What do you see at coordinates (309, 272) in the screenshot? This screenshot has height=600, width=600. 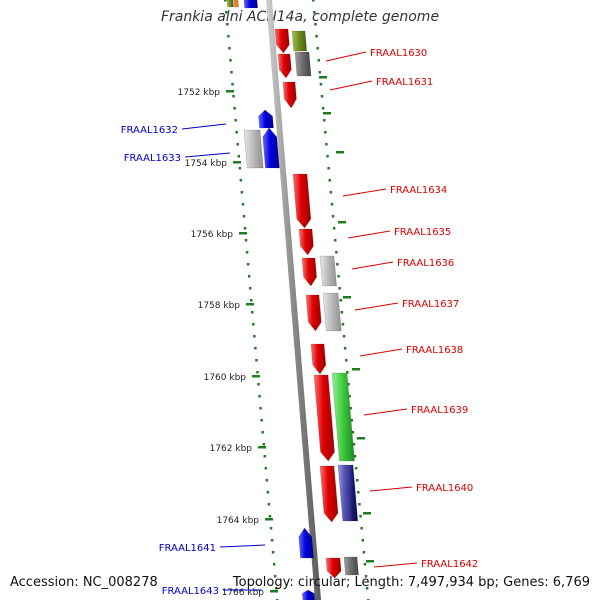 I see `gene-arrow-fraal1636` at bounding box center [309, 272].